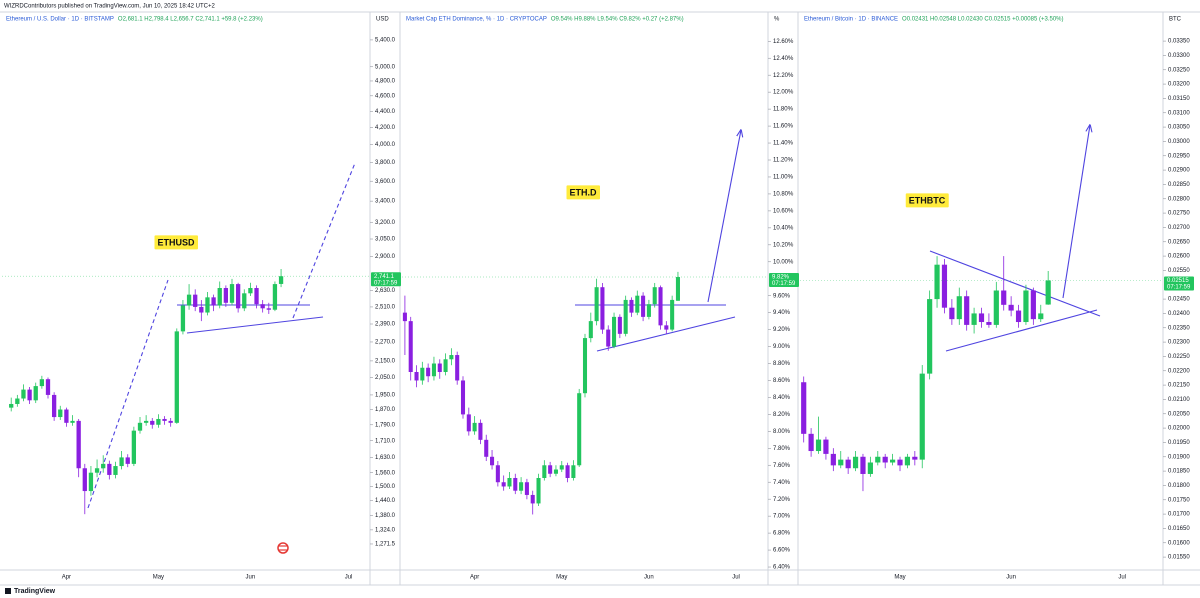 The width and height of the screenshot is (1200, 598). What do you see at coordinates (1179, 558) in the screenshot?
I see `y-tick-label: 0.01550` at bounding box center [1179, 558].